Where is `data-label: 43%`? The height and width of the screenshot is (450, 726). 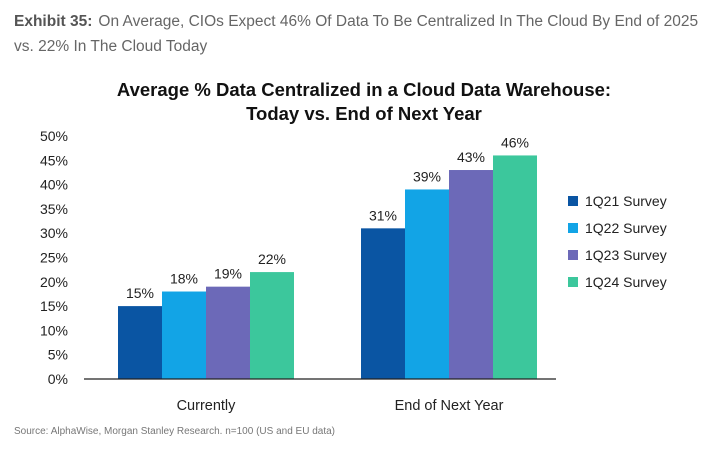 data-label: 43% is located at coordinates (471, 157).